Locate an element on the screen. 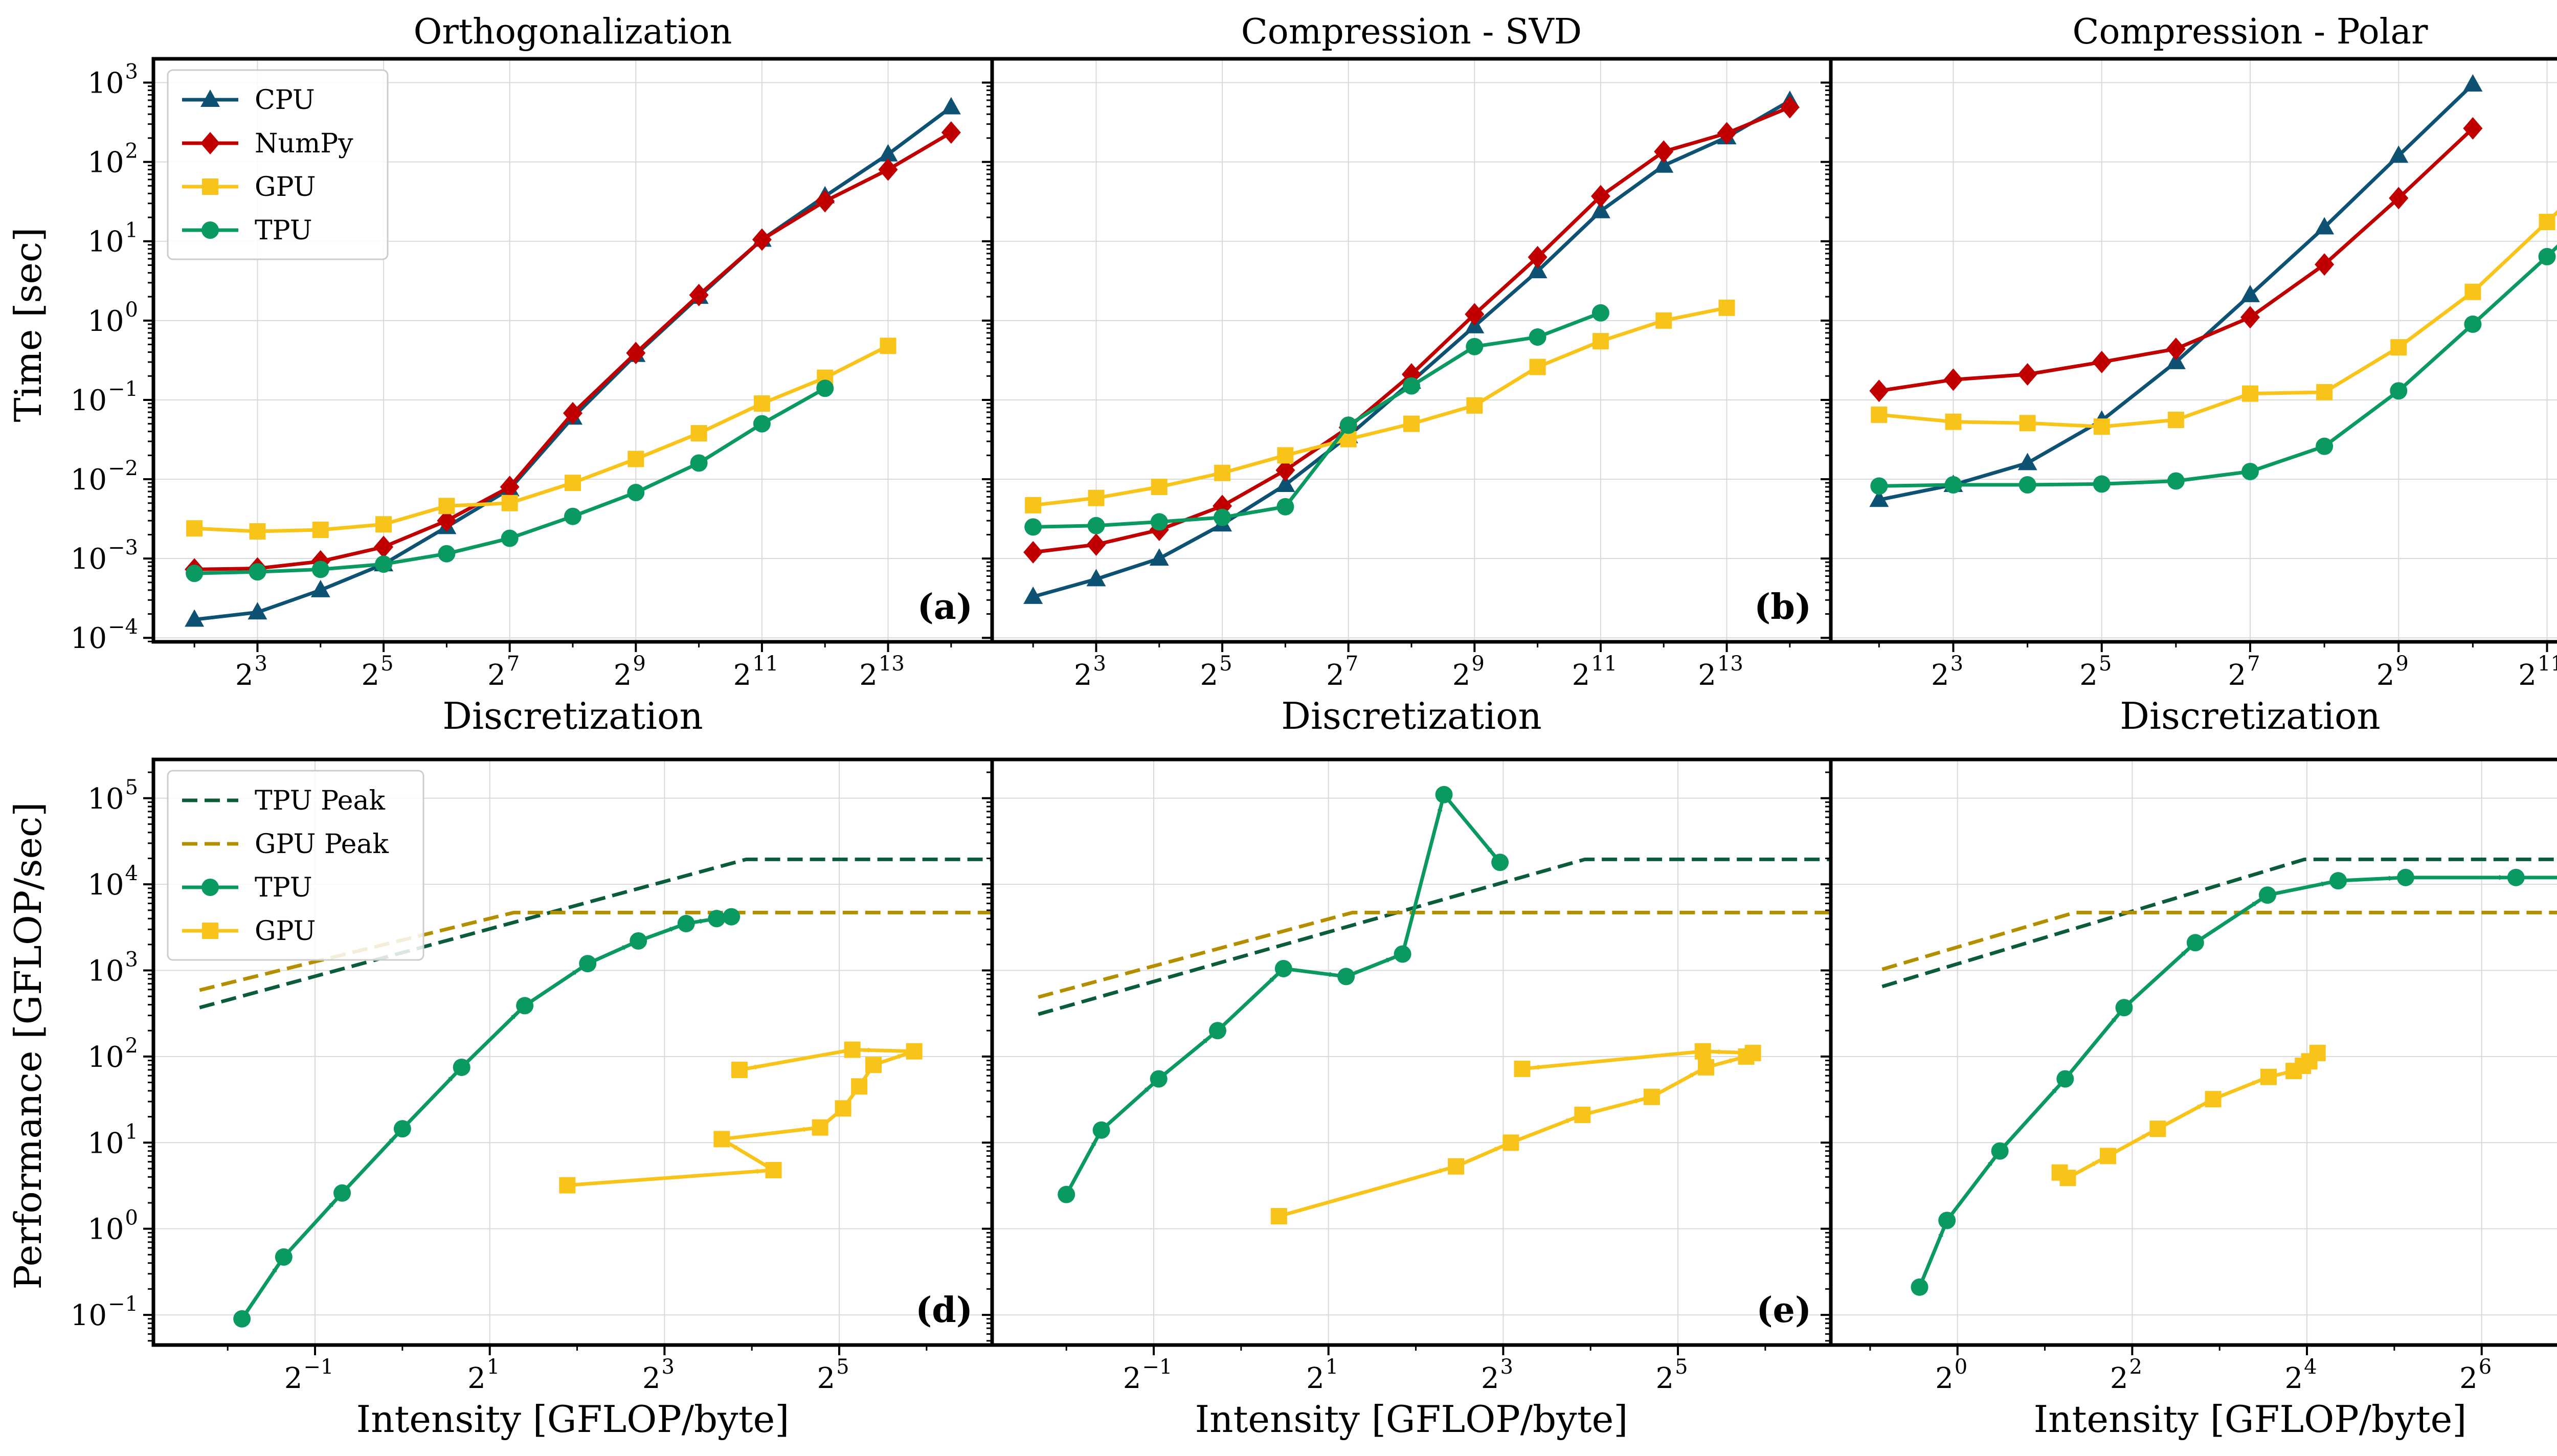 The image size is (2557, 1456). x-tick-label: 29 is located at coordinates (1468, 672).